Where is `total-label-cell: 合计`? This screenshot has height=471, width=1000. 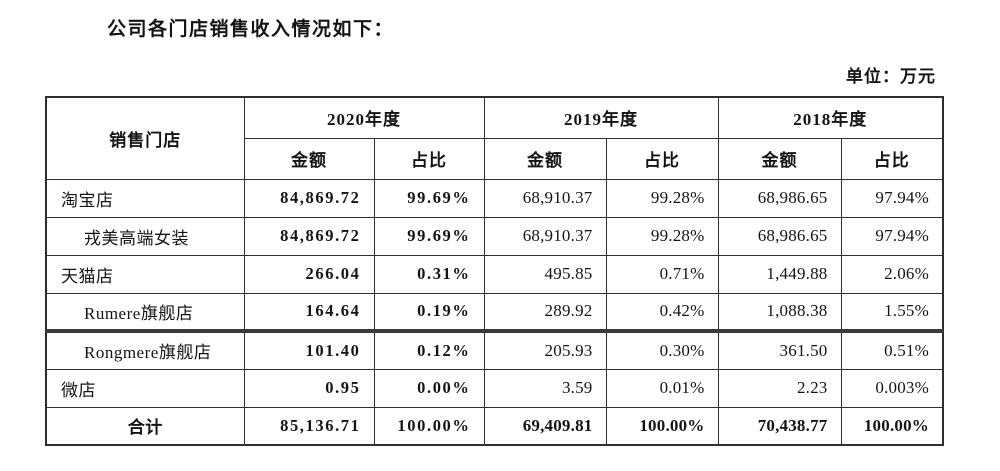 total-label-cell: 合计 is located at coordinates (145, 426).